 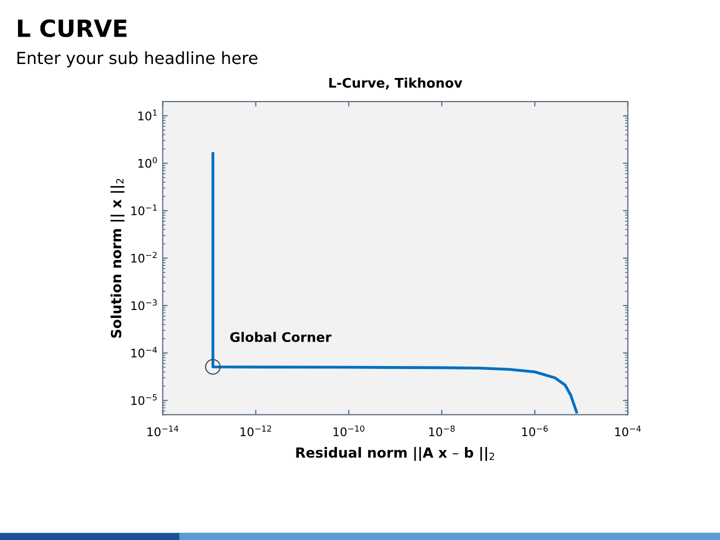 I want to click on series-label: Global Corner, so click(x=281, y=337).